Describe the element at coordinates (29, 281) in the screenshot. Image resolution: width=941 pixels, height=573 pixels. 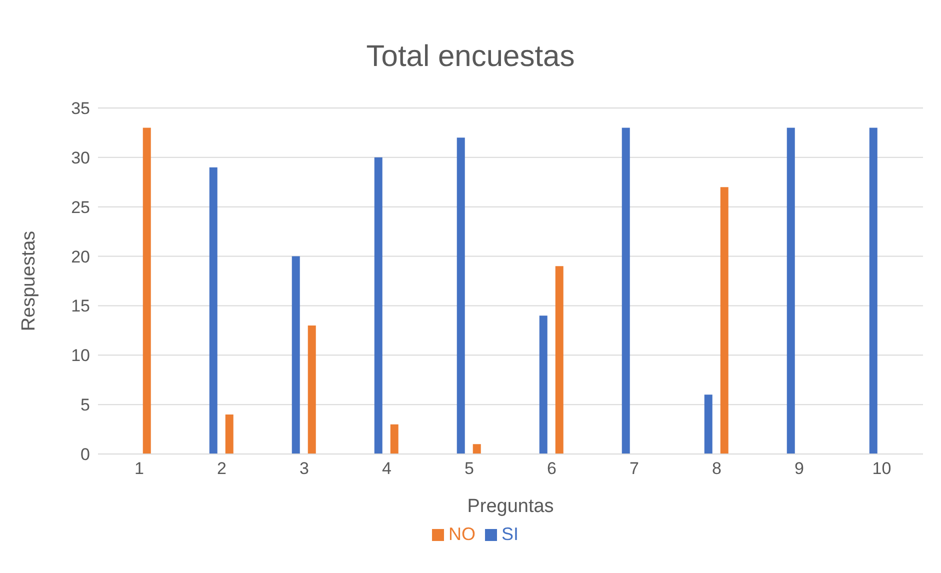
I see `y-axis-title: Respuestas` at that location.